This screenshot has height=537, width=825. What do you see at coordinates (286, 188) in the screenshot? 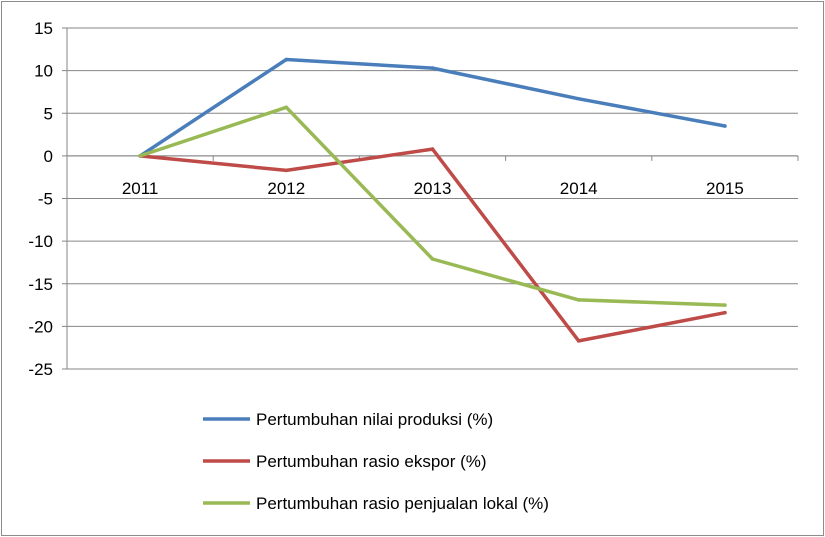
I see `x-tick-label: 2012` at bounding box center [286, 188].